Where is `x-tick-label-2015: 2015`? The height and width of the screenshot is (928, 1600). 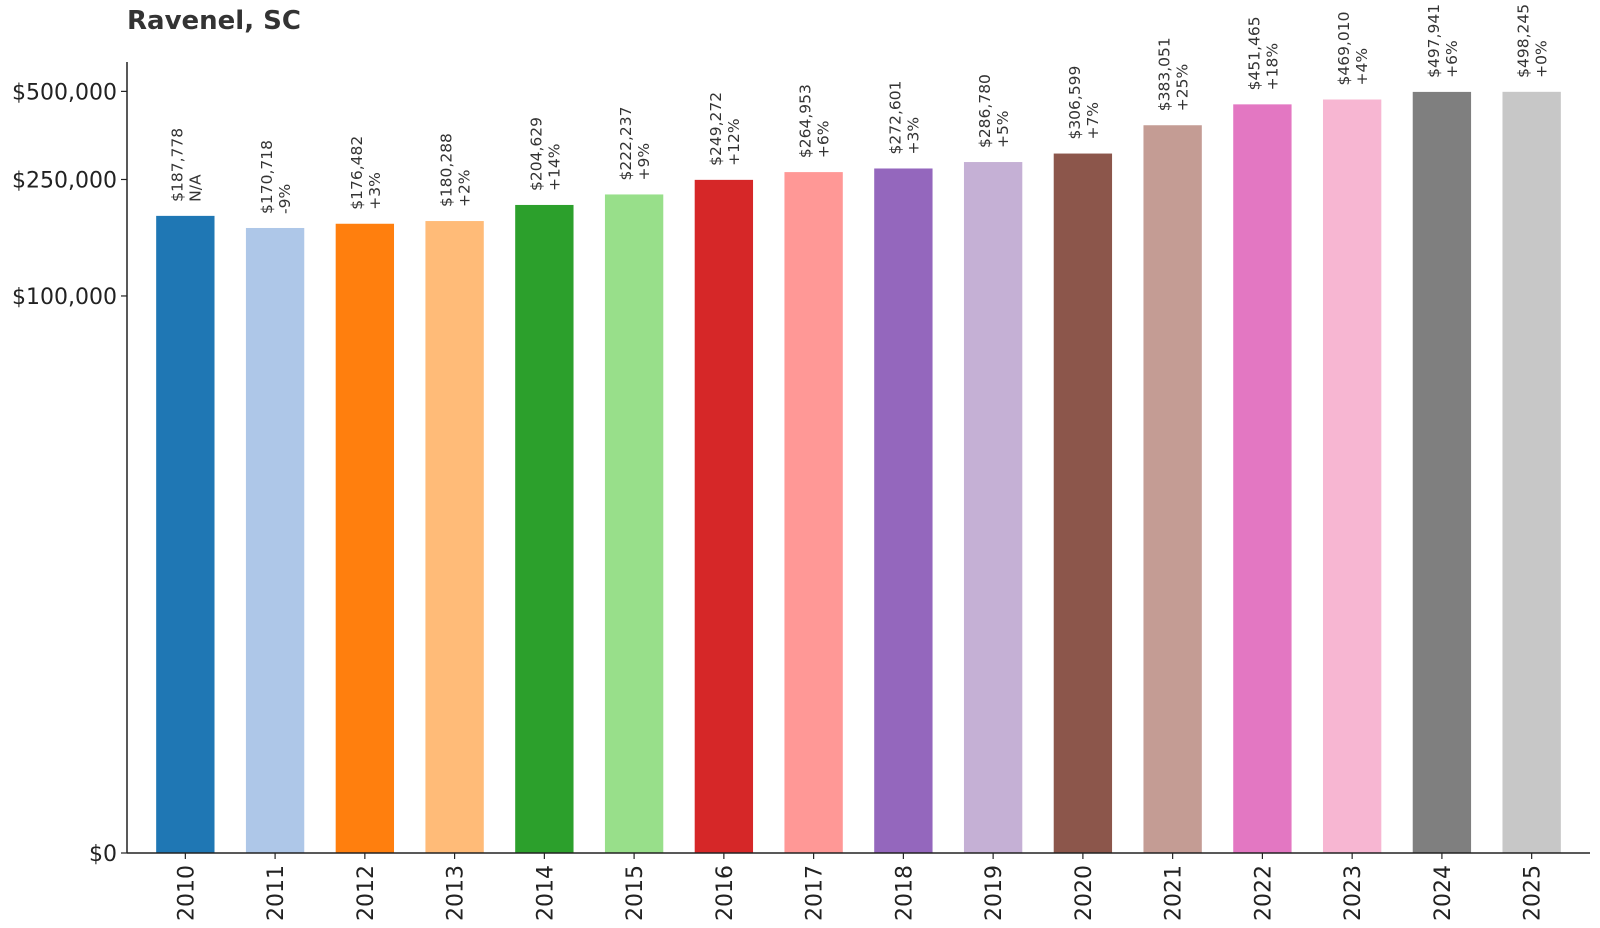
x-tick-label-2015: 2015 is located at coordinates (635, 893).